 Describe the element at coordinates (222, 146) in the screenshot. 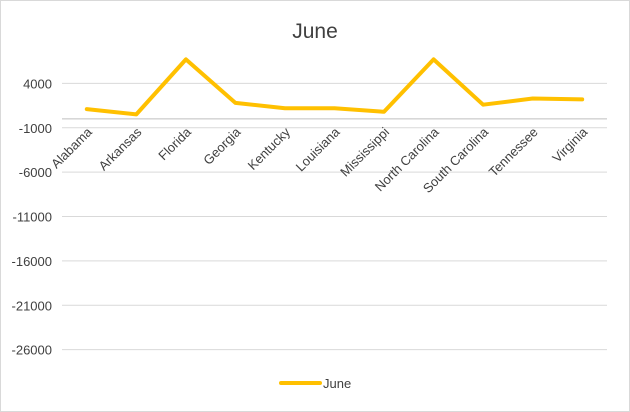

I see `x-tick-label: Georgia` at that location.